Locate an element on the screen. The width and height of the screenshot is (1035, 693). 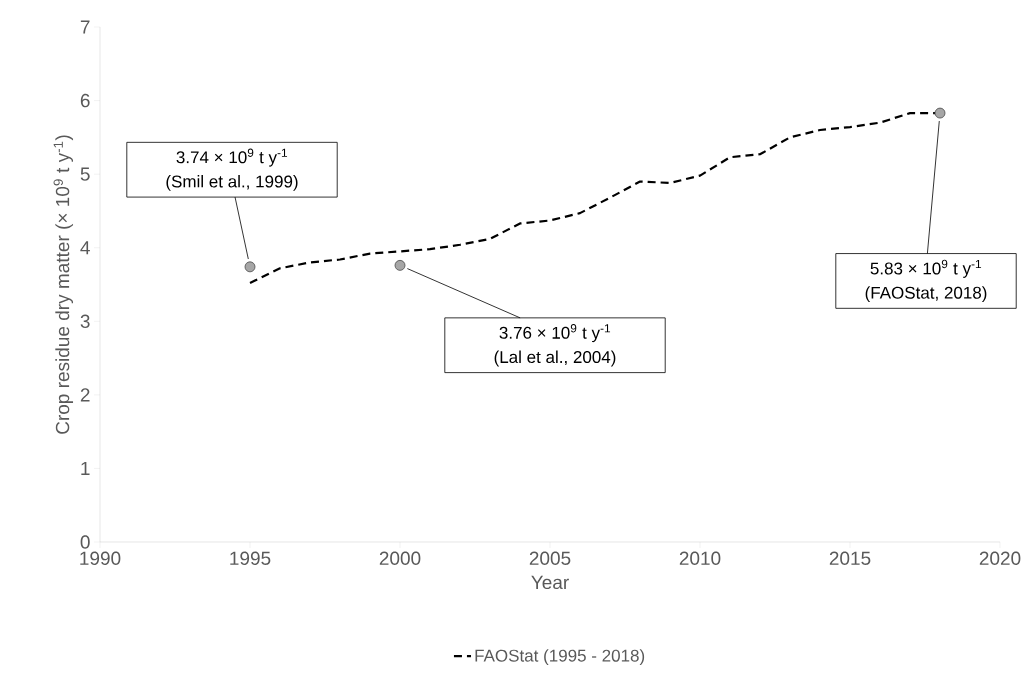
legend-label: FAOStat (1995 - 2018) is located at coordinates (560, 657).